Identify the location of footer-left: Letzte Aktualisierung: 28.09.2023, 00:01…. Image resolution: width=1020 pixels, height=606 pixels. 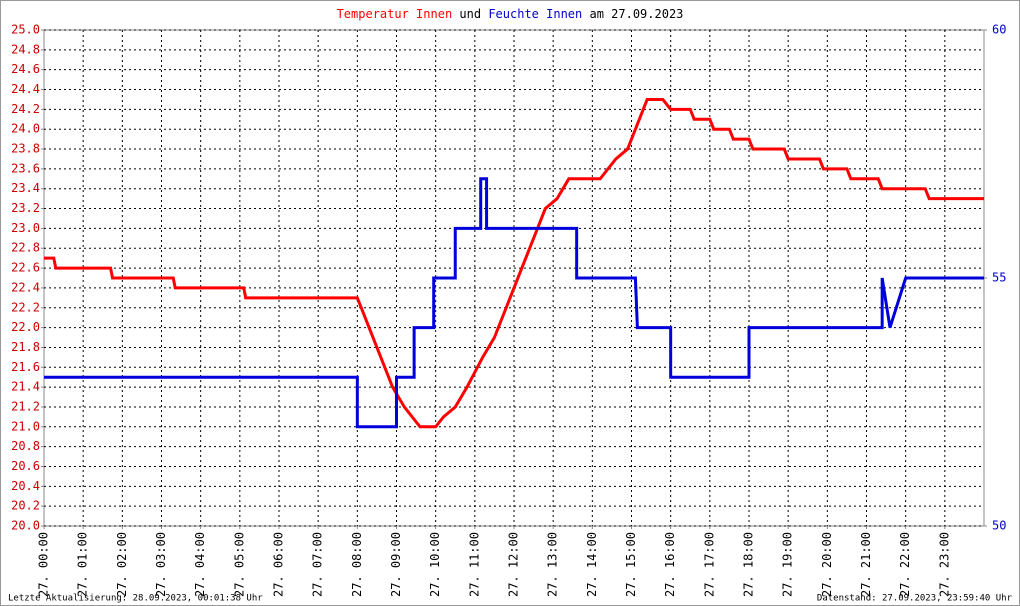
(135, 599).